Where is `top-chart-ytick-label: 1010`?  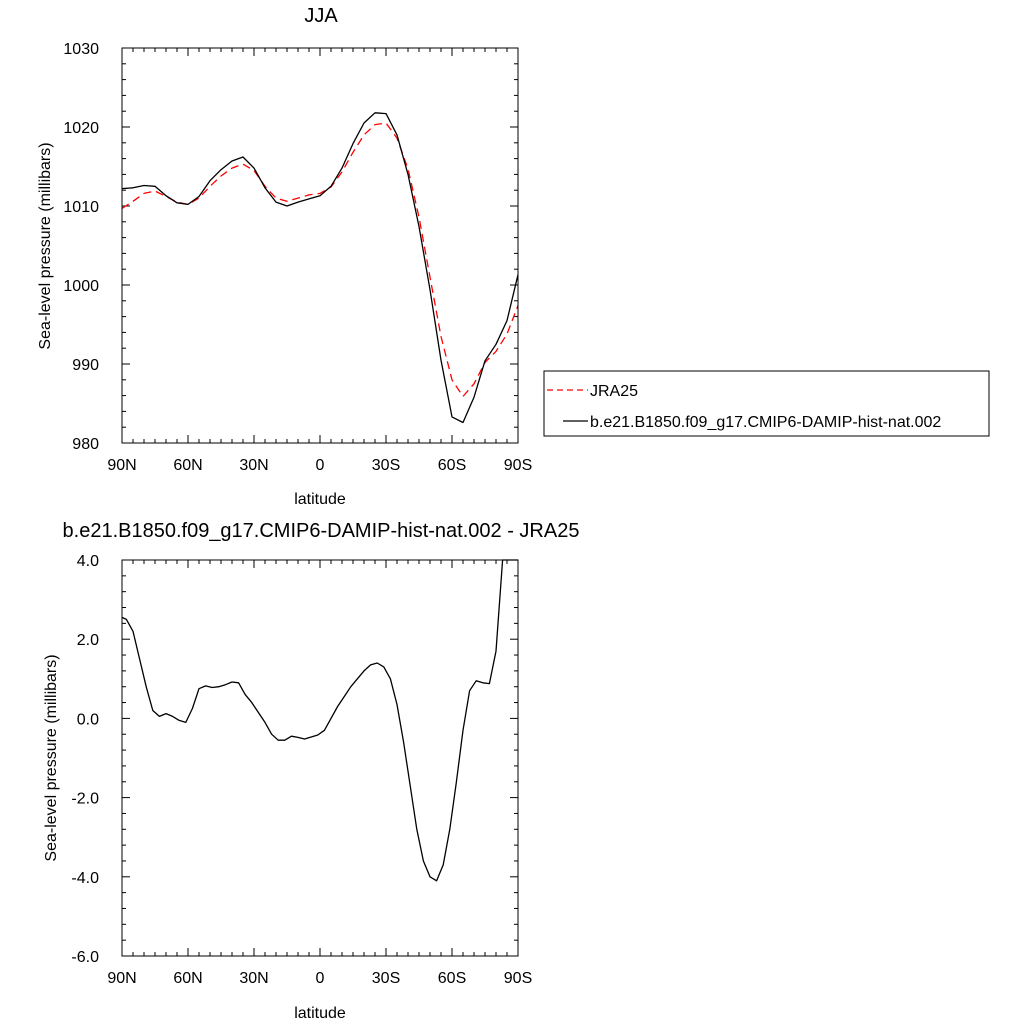 top-chart-ytick-label: 1010 is located at coordinates (81, 207).